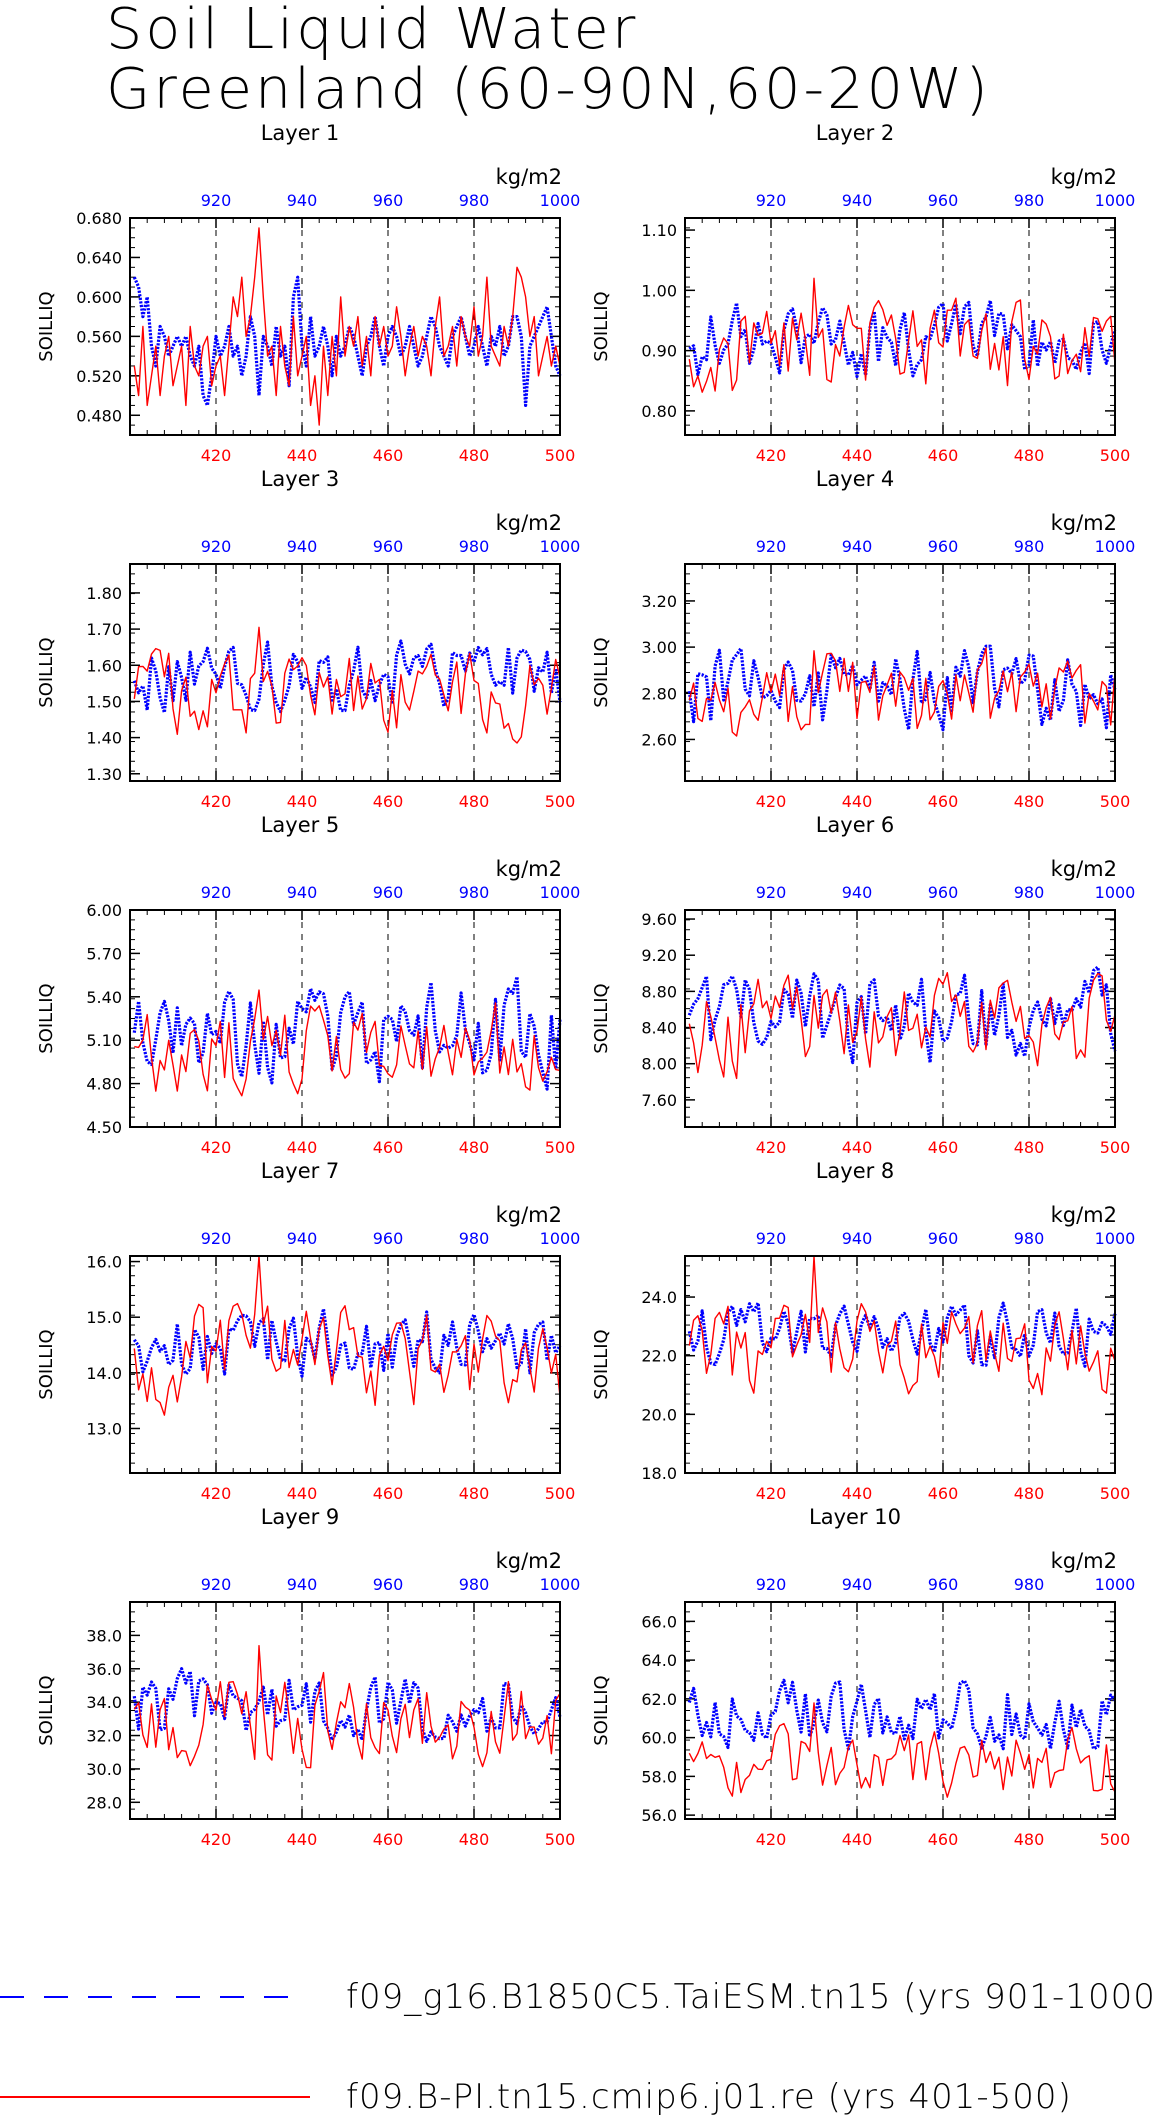 Image resolution: width=1156 pixels, height=2118 pixels. What do you see at coordinates (659, 290) in the screenshot?
I see `y-tick-label: 1.00` at bounding box center [659, 290].